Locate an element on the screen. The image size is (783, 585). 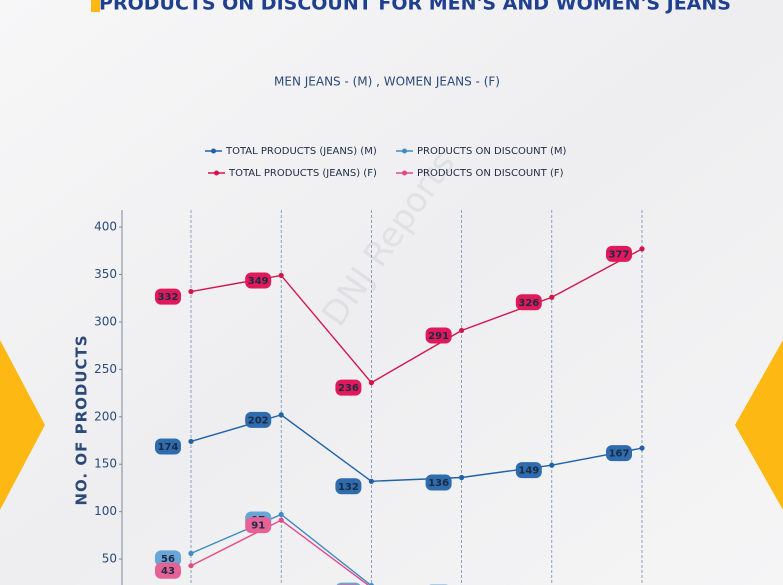
y-tick-label: 150 is located at coordinates (105, 464).